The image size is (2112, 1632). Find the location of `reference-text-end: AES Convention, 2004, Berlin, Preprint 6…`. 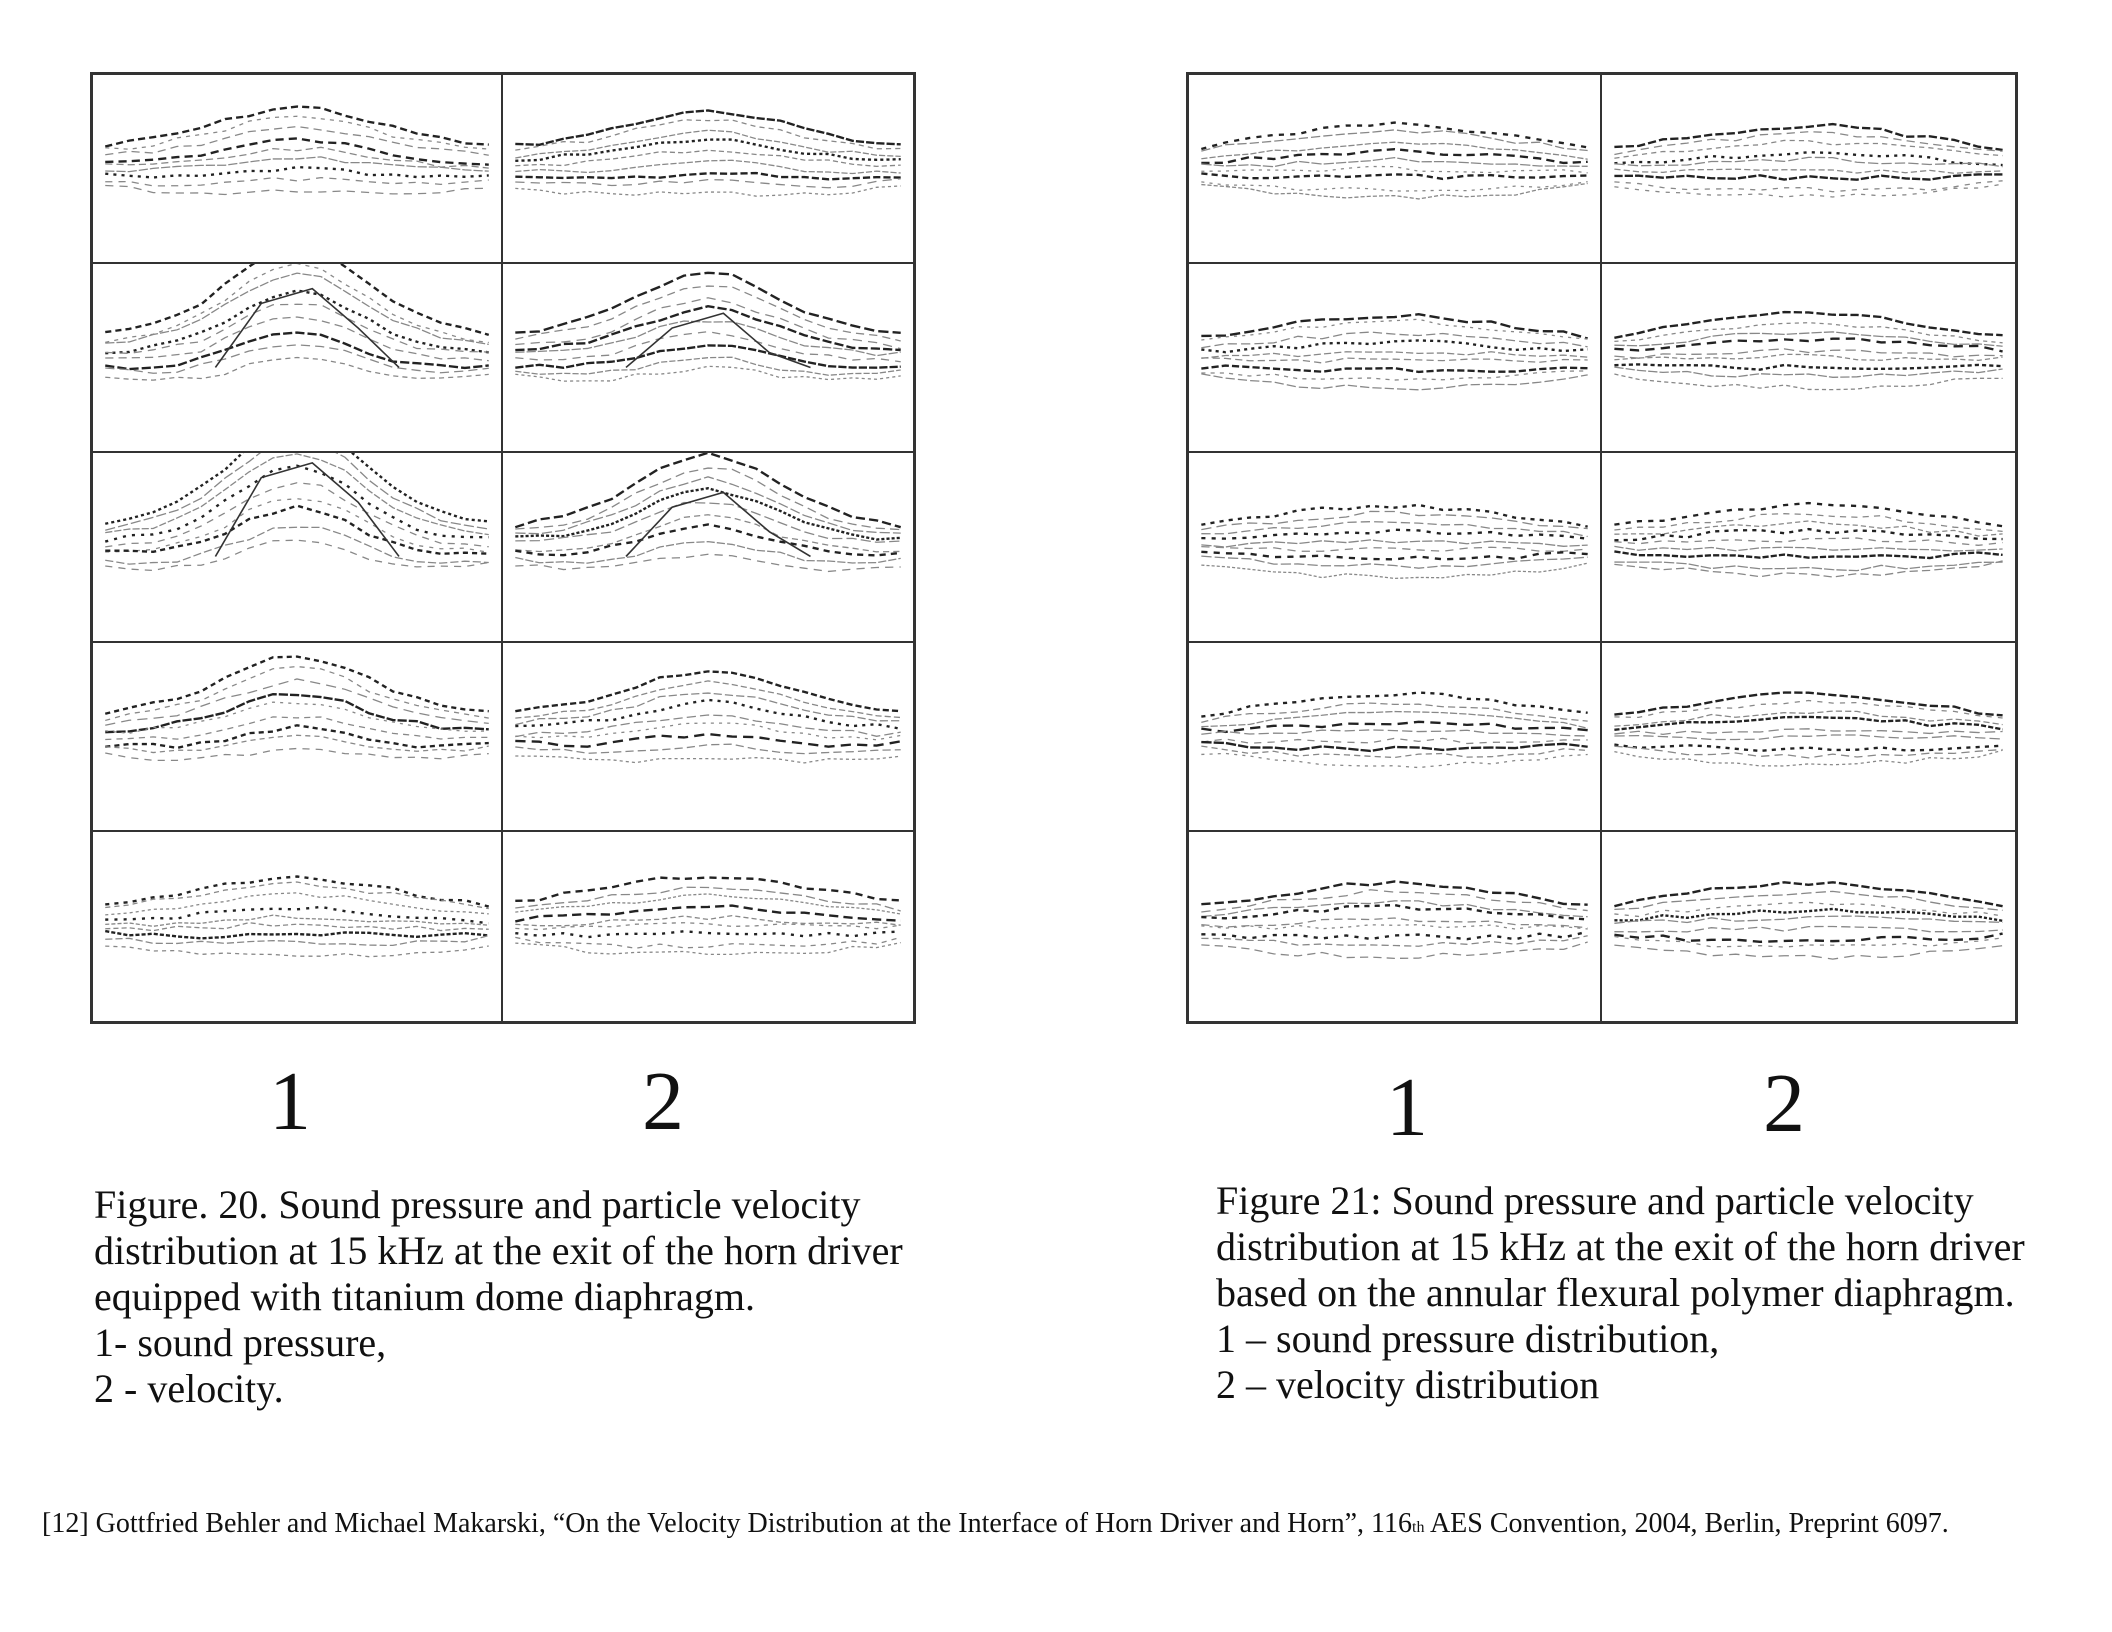

reference-text-end: AES Convention, 2004, Berlin, Preprint 6… is located at coordinates (1686, 1523).